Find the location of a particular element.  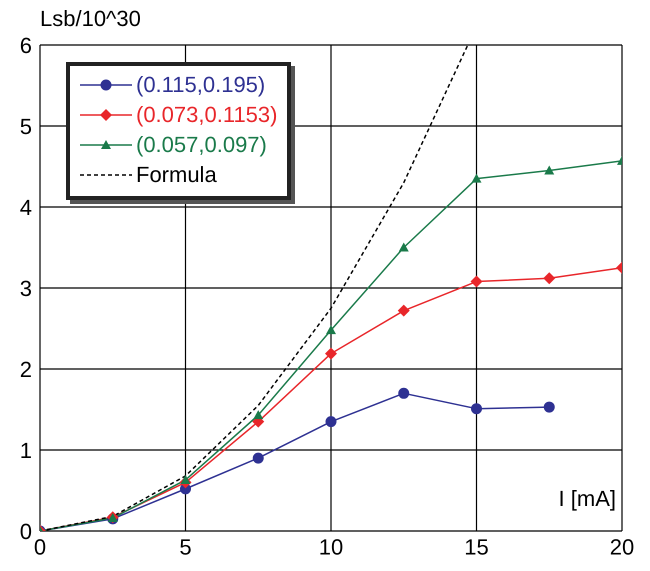

x-axis-title: I [mA] is located at coordinates (587, 499).